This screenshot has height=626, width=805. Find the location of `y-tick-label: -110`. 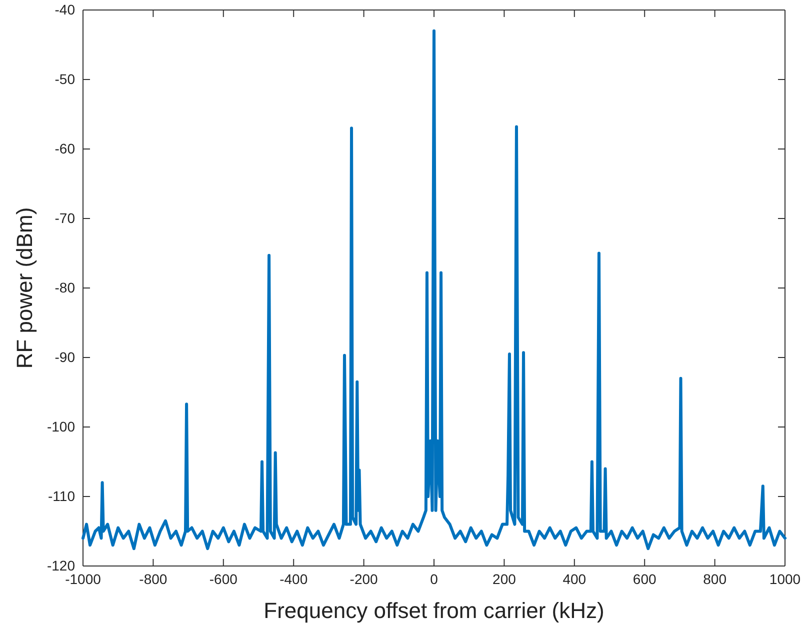

y-tick-label: -110 is located at coordinates (62, 496).